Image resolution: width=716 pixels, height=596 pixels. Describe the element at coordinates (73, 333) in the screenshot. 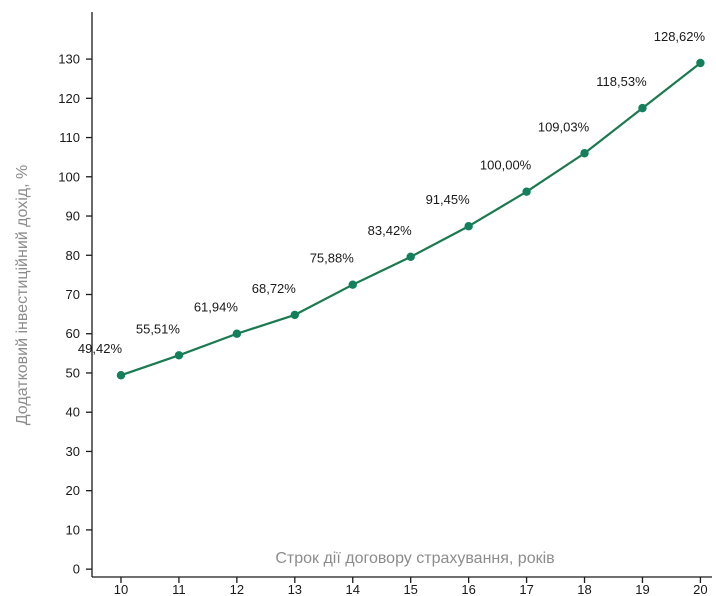

I see `y-tick-label: 60` at that location.